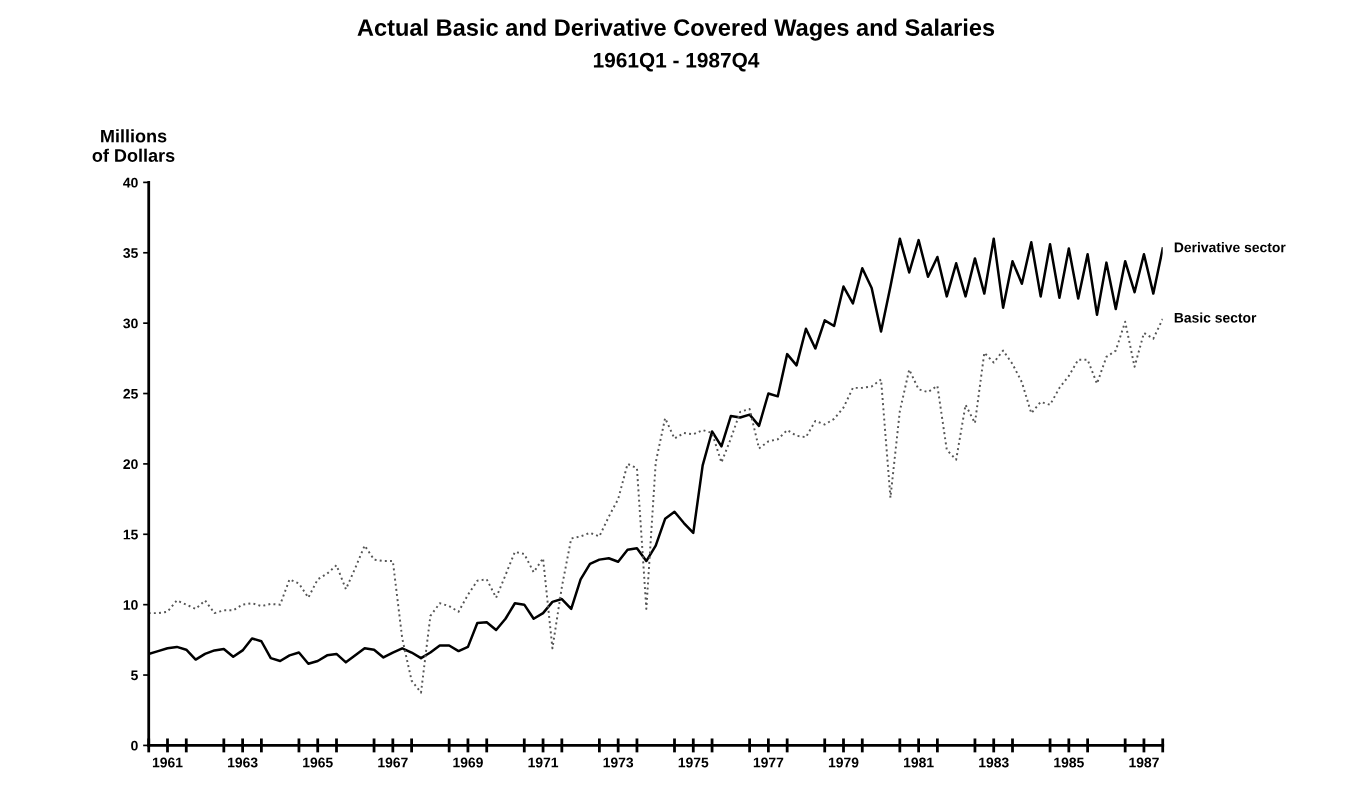 The image size is (1352, 793). I want to click on x-tick-label: 1969, so click(468, 762).